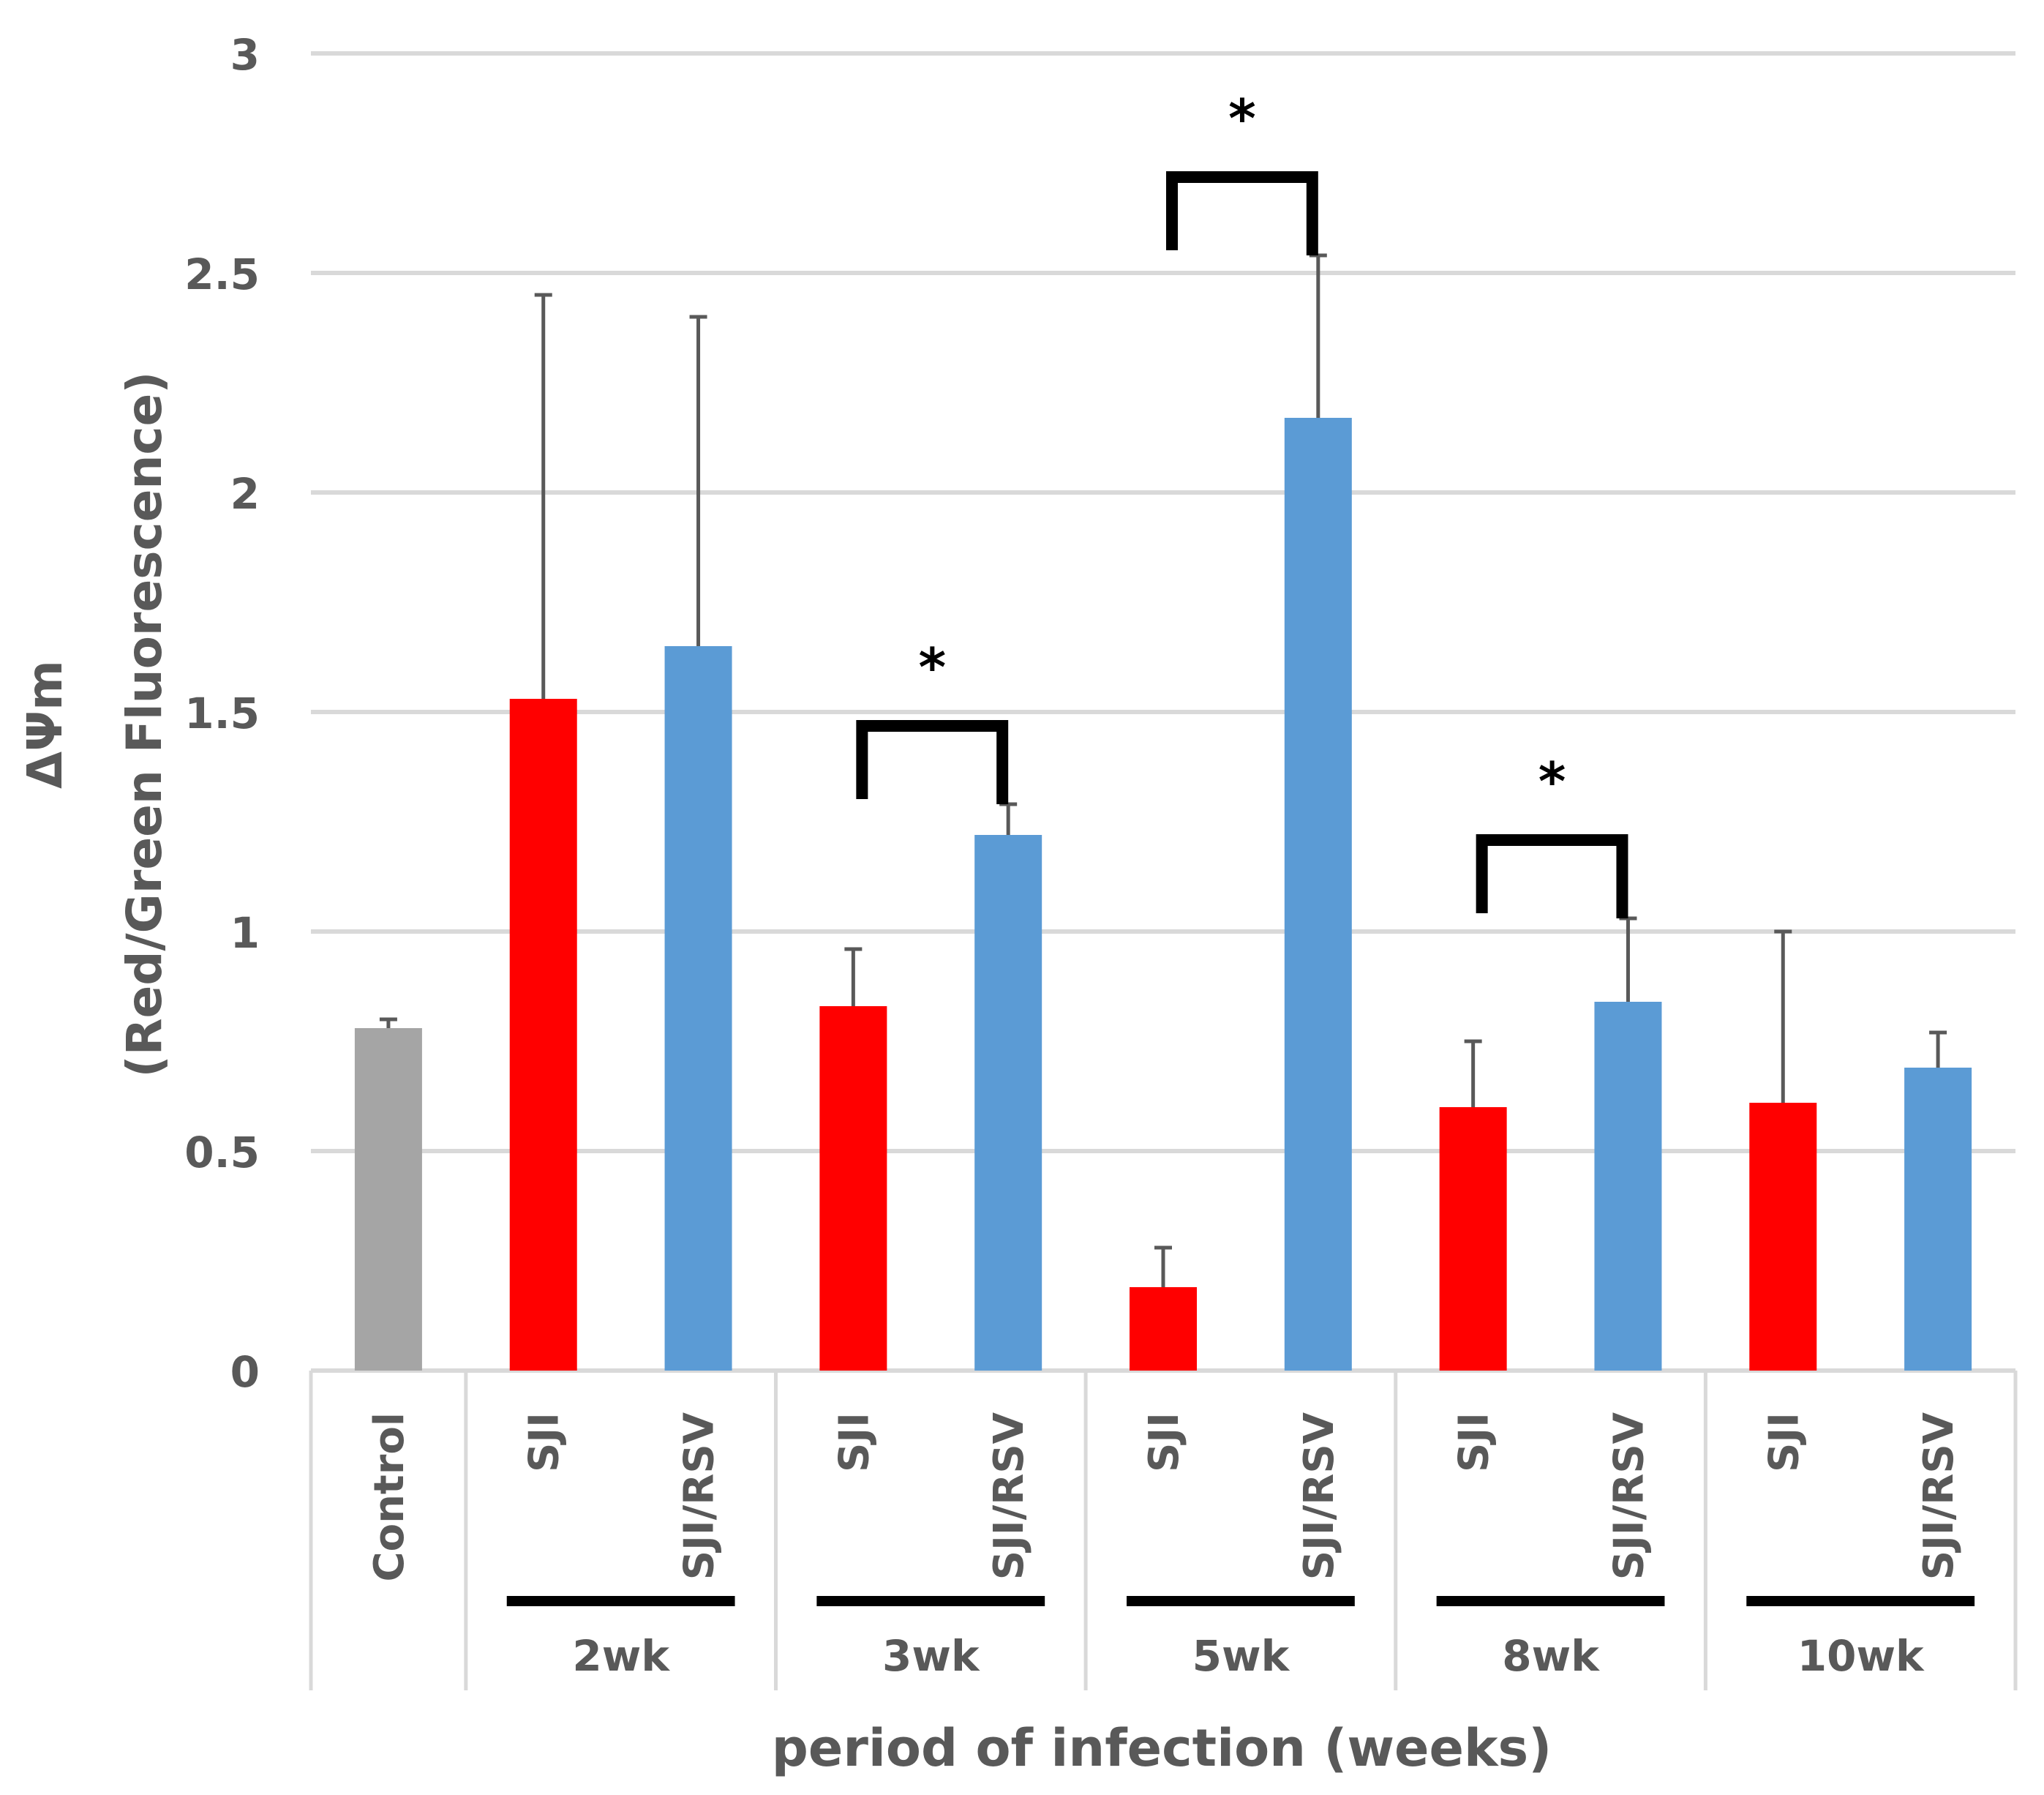 This screenshot has width=2044, height=1795. Describe the element at coordinates (1163, 1329) in the screenshot. I see `bar-5wk-sji` at that location.